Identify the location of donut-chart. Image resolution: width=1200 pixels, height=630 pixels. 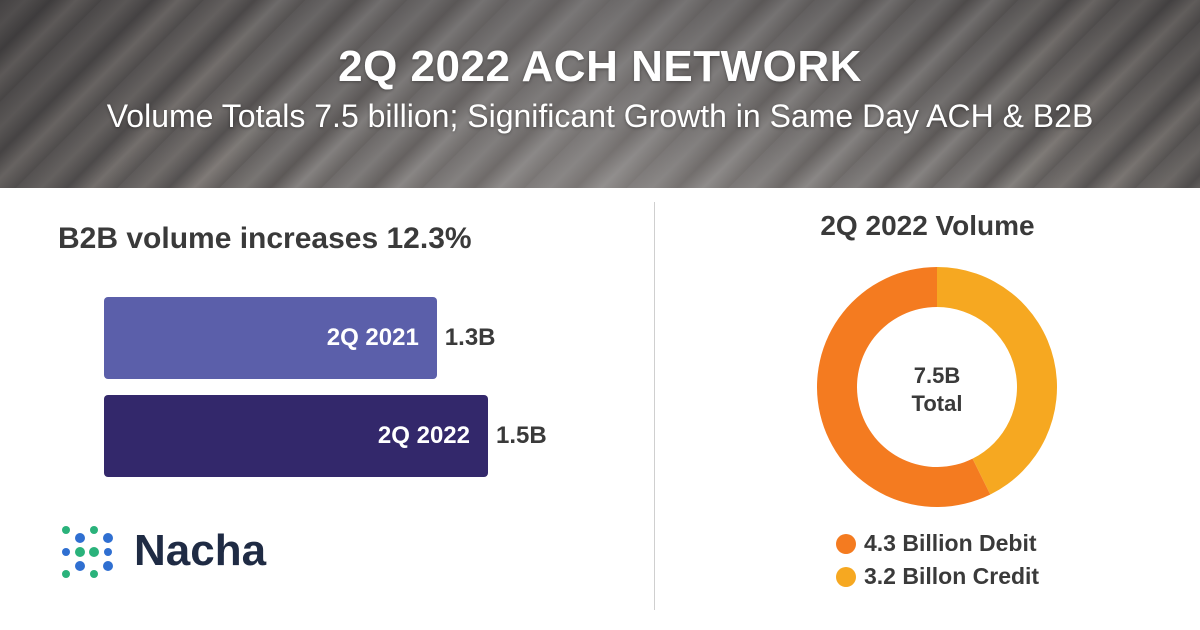
(937, 387).